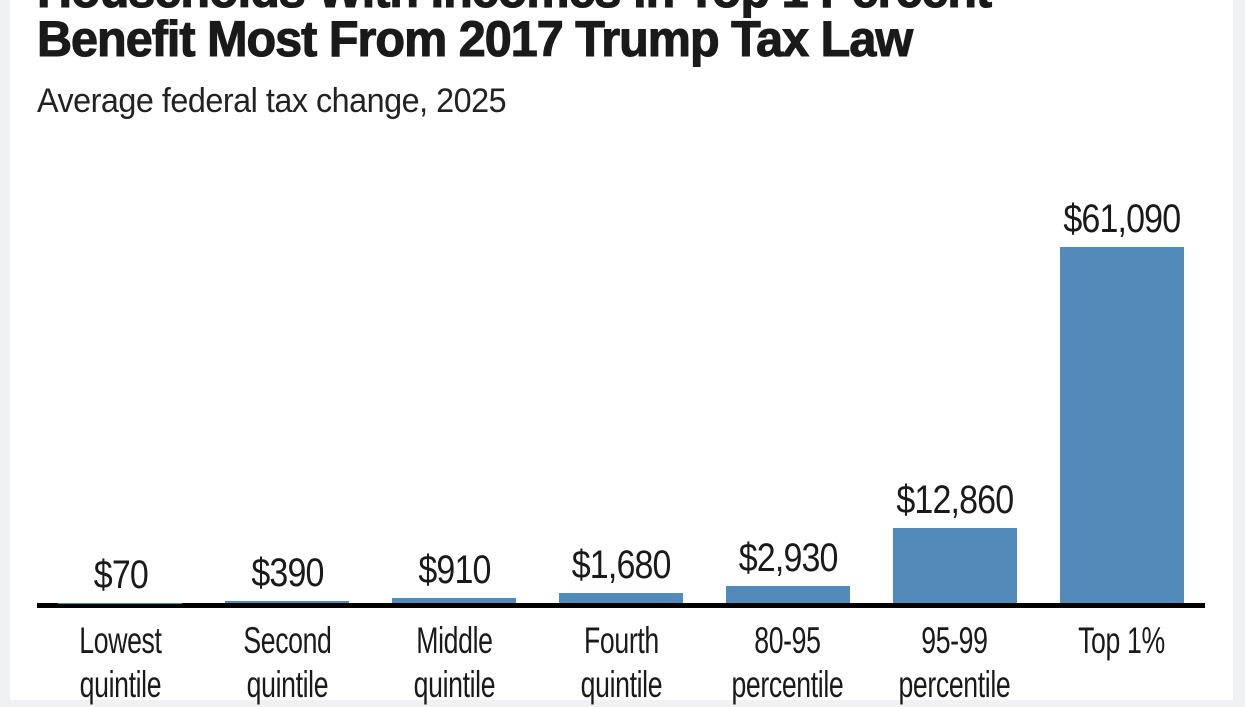  What do you see at coordinates (954, 500) in the screenshot?
I see `bar-value-label: $12,860` at bounding box center [954, 500].